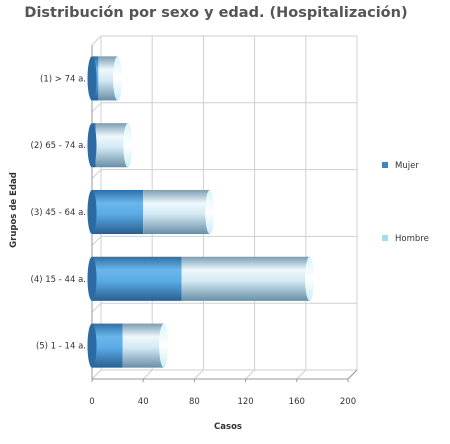 This screenshot has height=444, width=450. What do you see at coordinates (352, 374) in the screenshot?
I see `x-axis-depth-line` at bounding box center [352, 374].